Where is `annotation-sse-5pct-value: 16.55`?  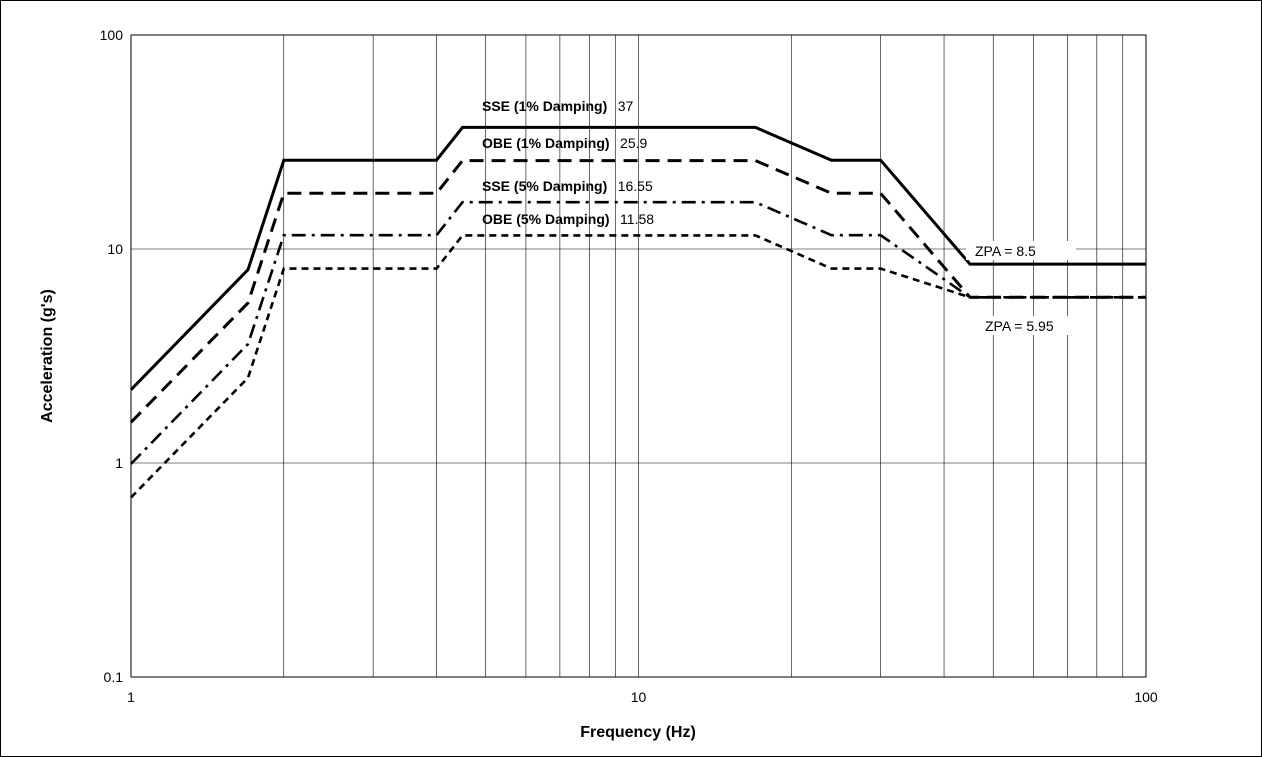
annotation-sse-5pct-value: 16.55 is located at coordinates (635, 186).